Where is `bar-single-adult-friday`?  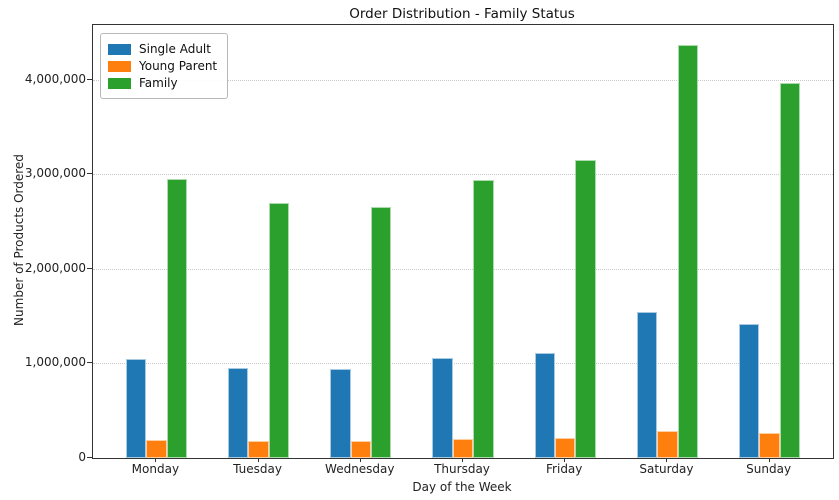 bar-single-adult-friday is located at coordinates (544, 405).